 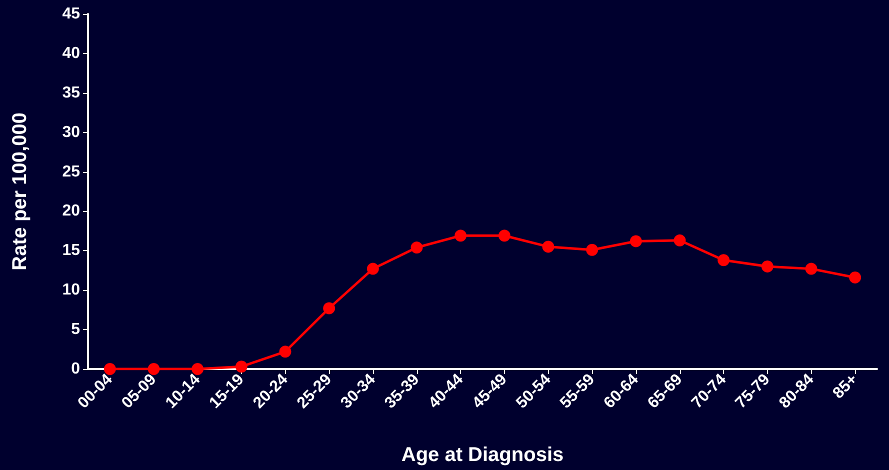 What do you see at coordinates (71, 93) in the screenshot?
I see `y-tick-label: 35` at bounding box center [71, 93].